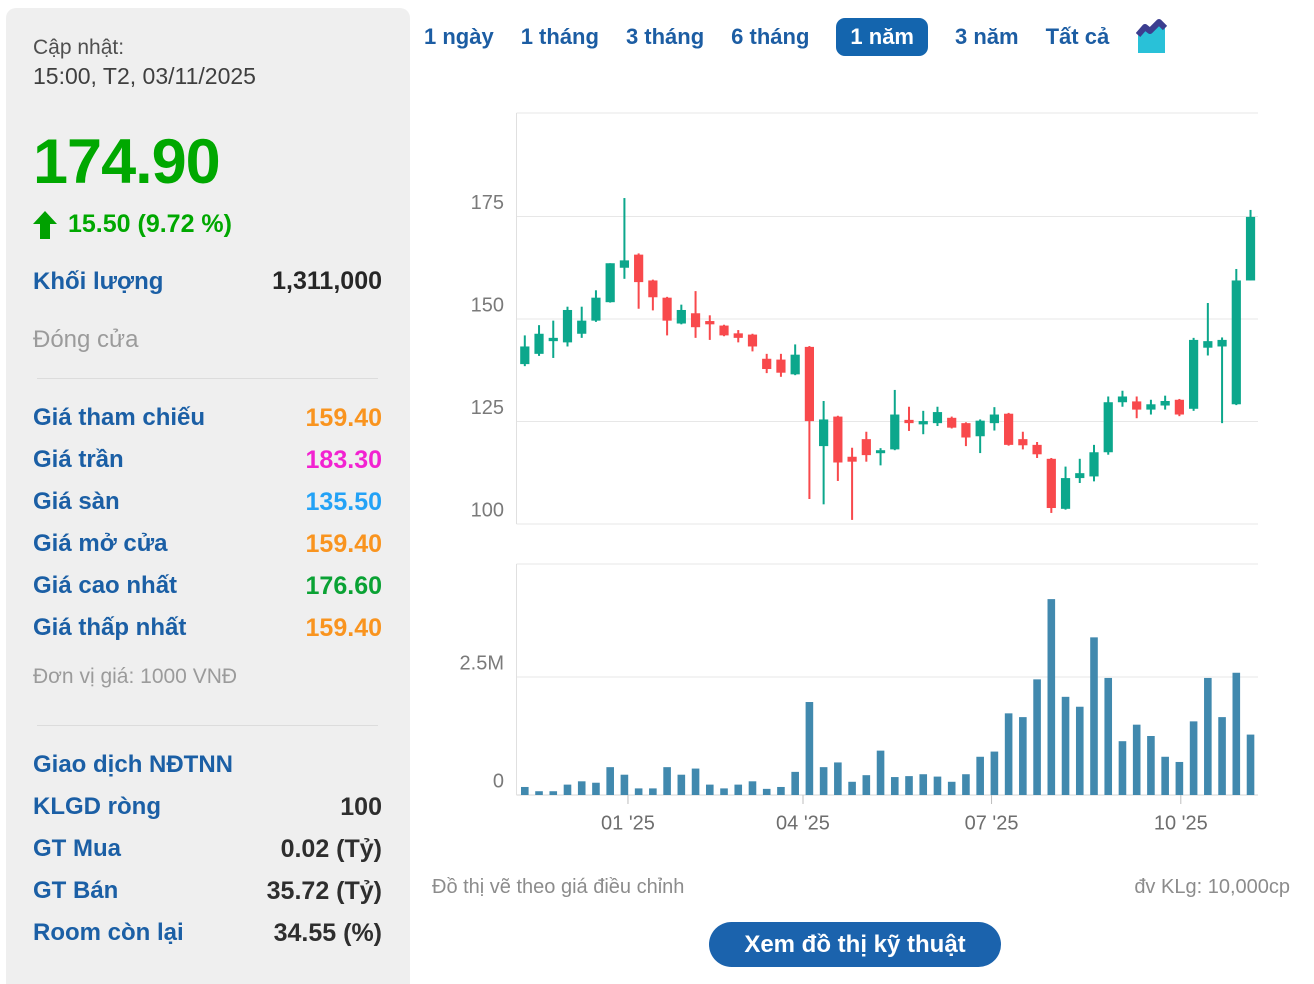  I want to click on foreign-row-label: GT Mua, so click(77, 848).